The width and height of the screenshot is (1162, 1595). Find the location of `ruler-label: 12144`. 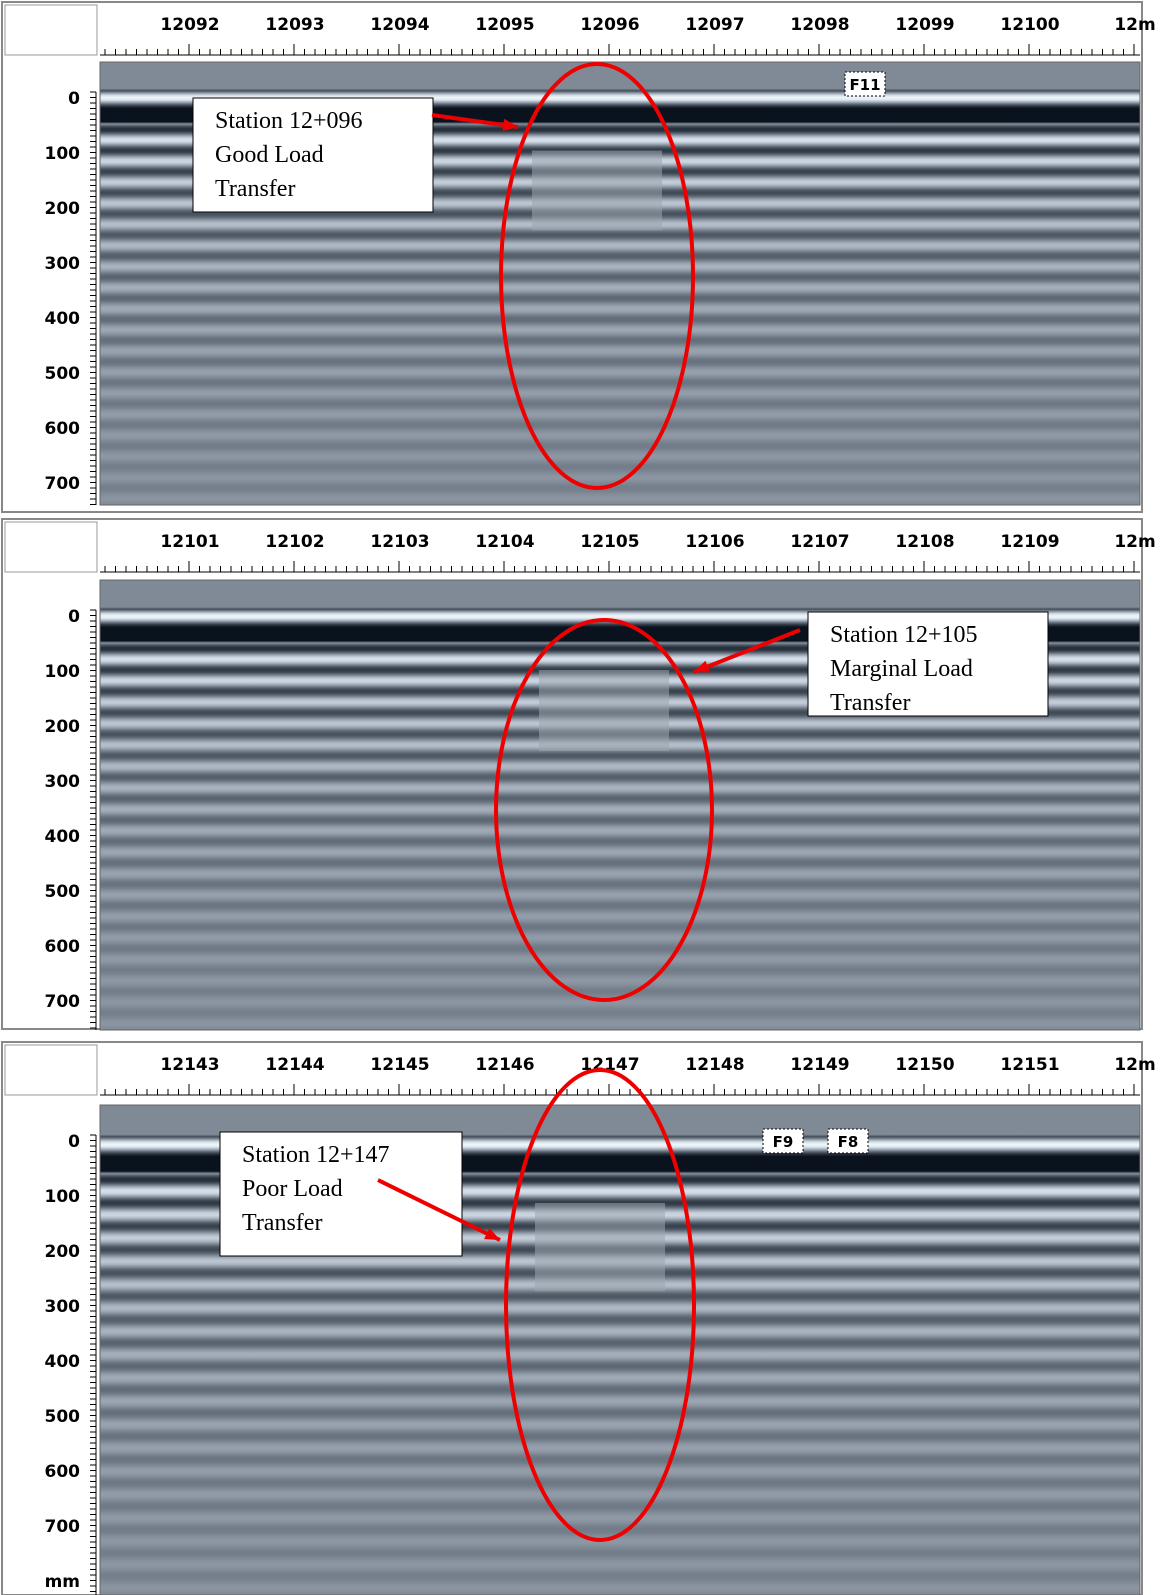

ruler-label: 12144 is located at coordinates (294, 1065).